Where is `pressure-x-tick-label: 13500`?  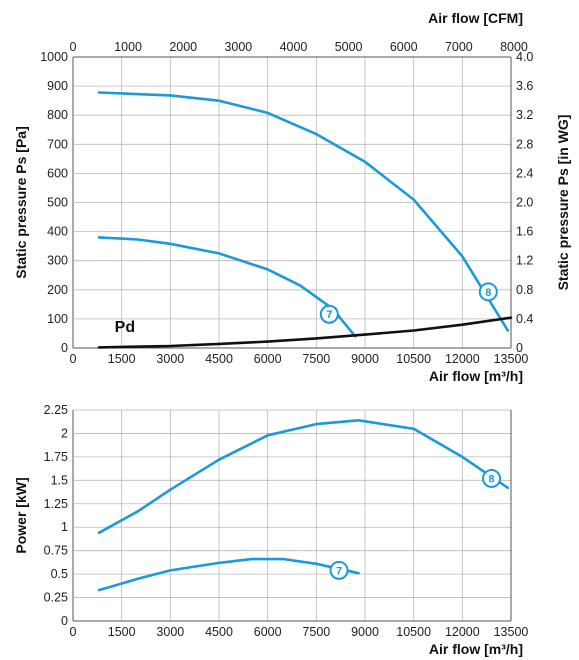
pressure-x-tick-label: 13500 is located at coordinates (511, 359).